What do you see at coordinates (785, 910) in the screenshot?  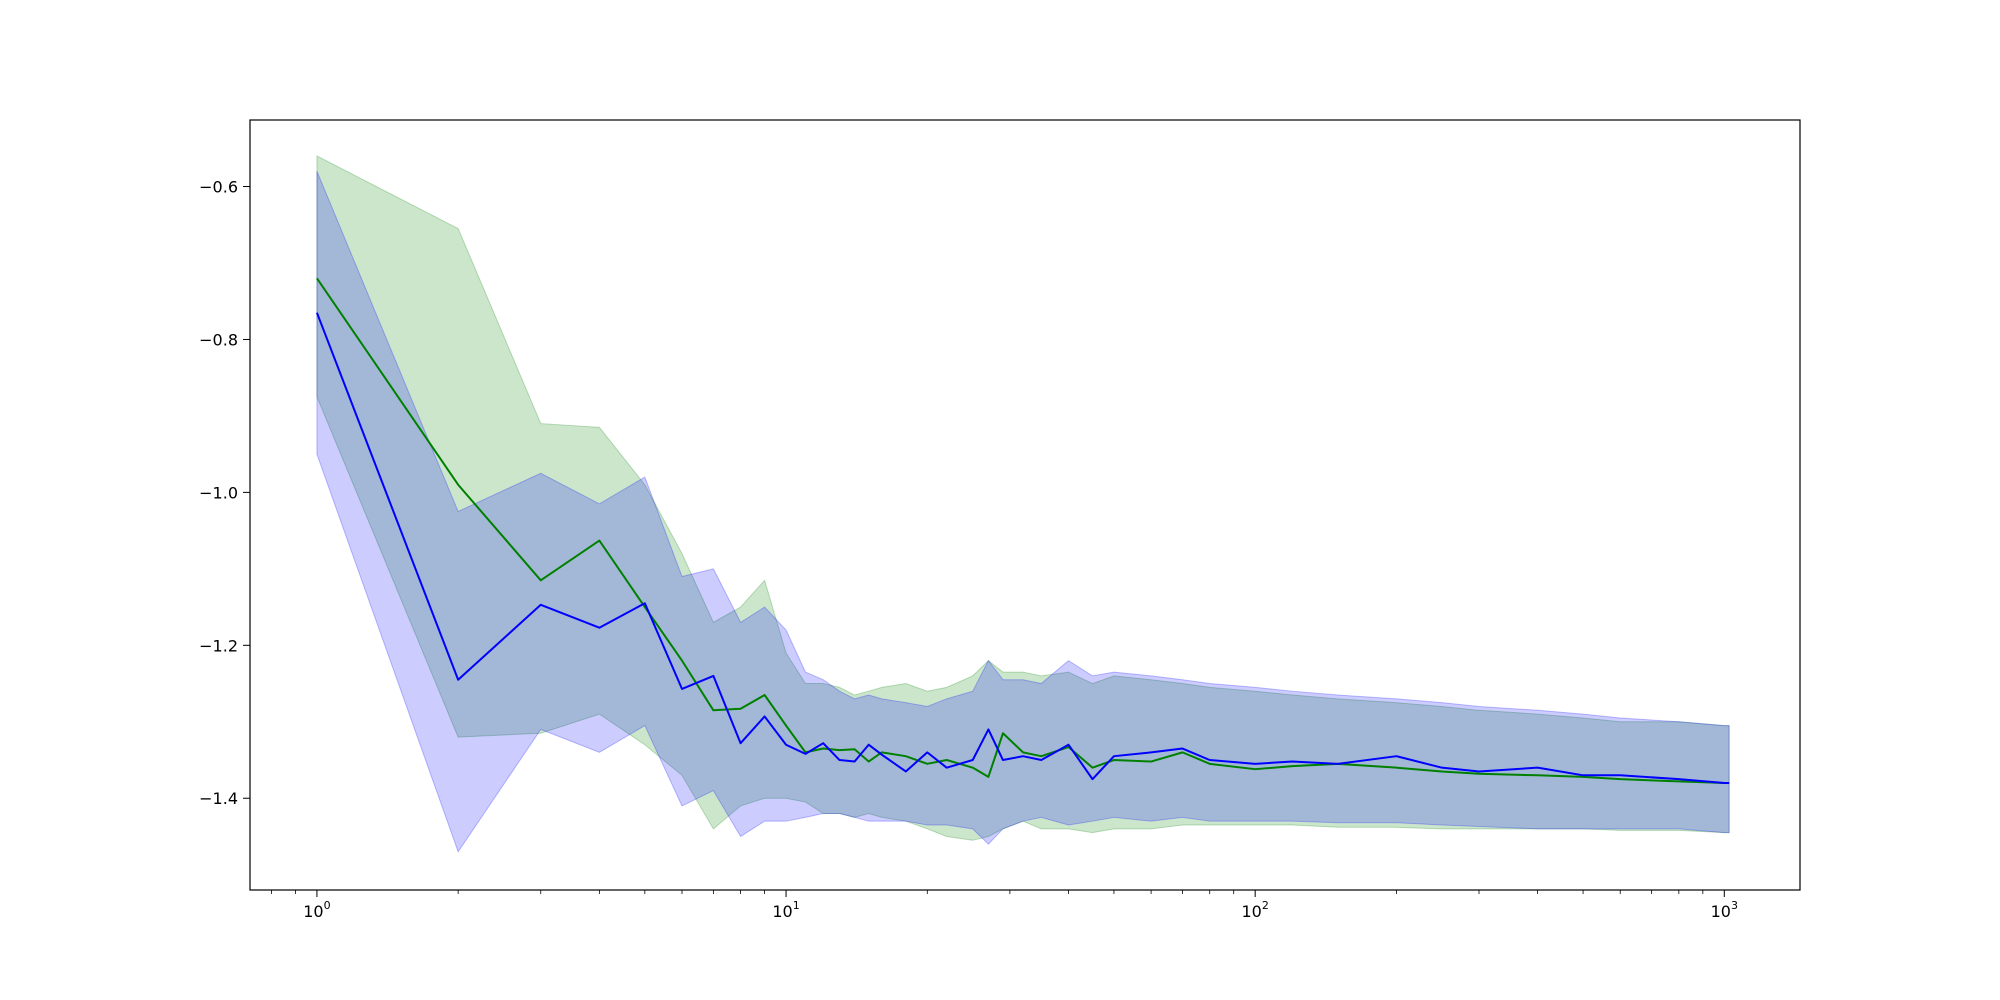 I see `x-tick-label: 10¹` at bounding box center [785, 910].